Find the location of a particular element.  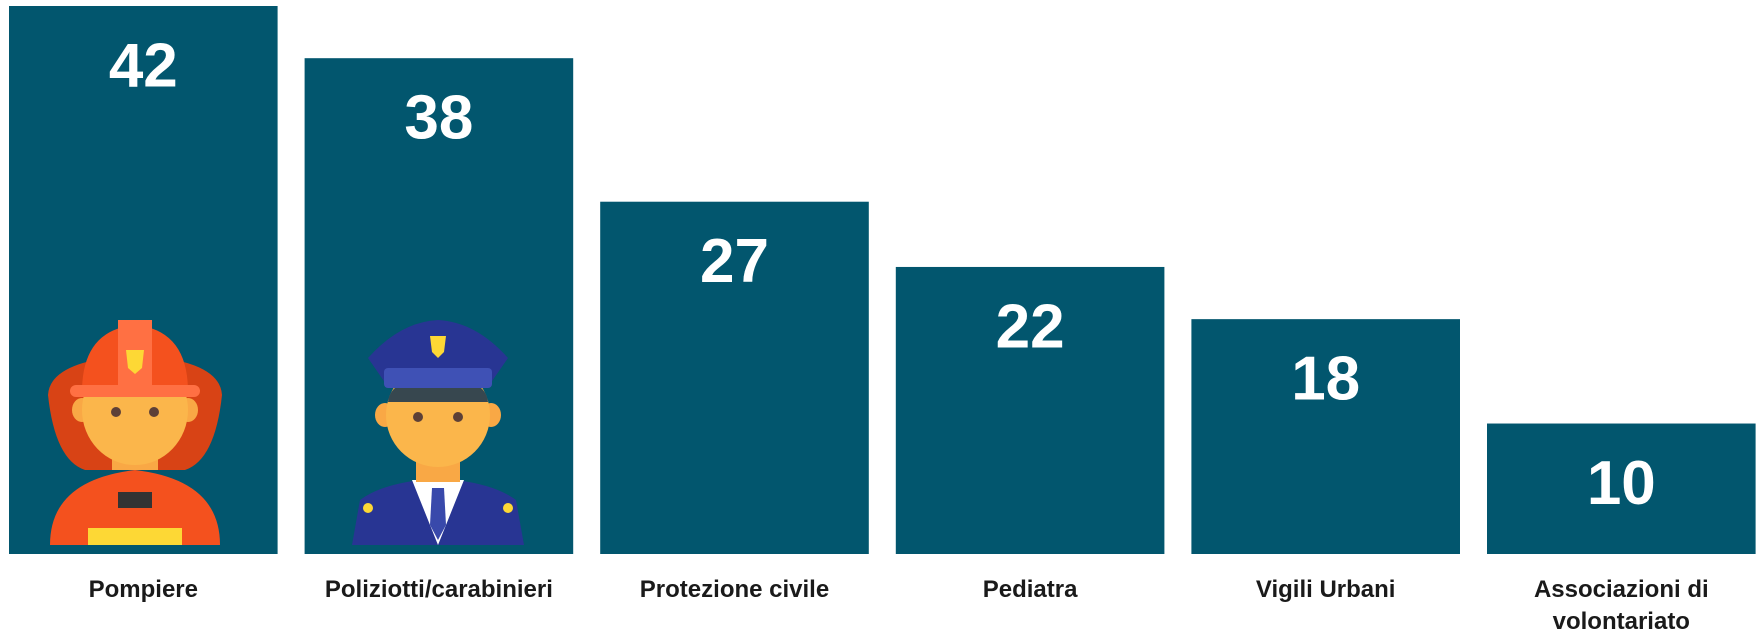

category-label: Vigili Urbani is located at coordinates (1325, 589).